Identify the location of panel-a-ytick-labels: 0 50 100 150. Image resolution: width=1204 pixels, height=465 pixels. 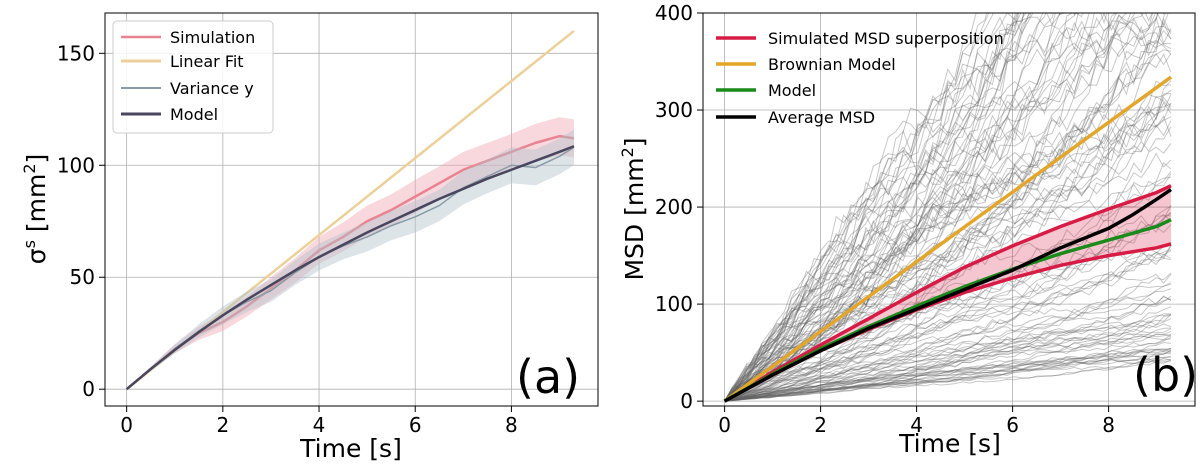
(76, 221).